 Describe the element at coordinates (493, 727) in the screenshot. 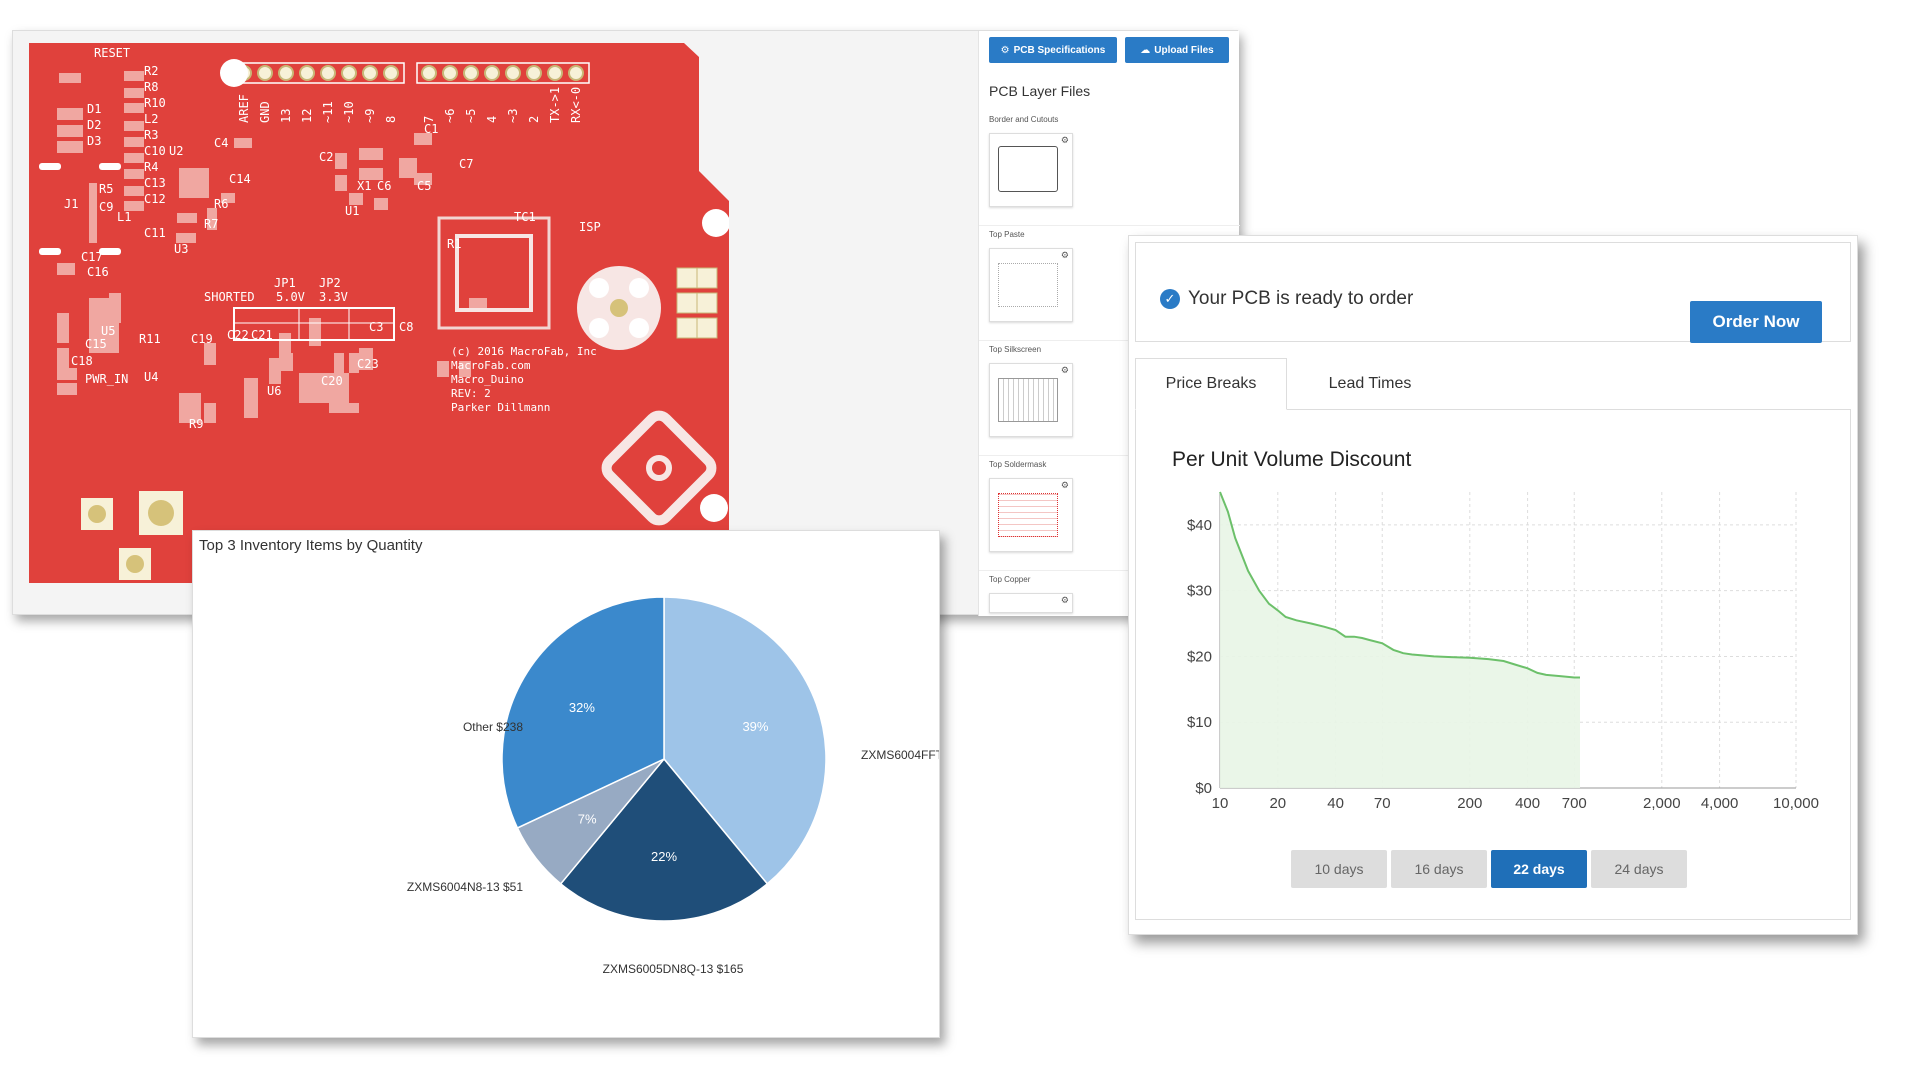

I see `pie-slice-label: Other $238` at that location.